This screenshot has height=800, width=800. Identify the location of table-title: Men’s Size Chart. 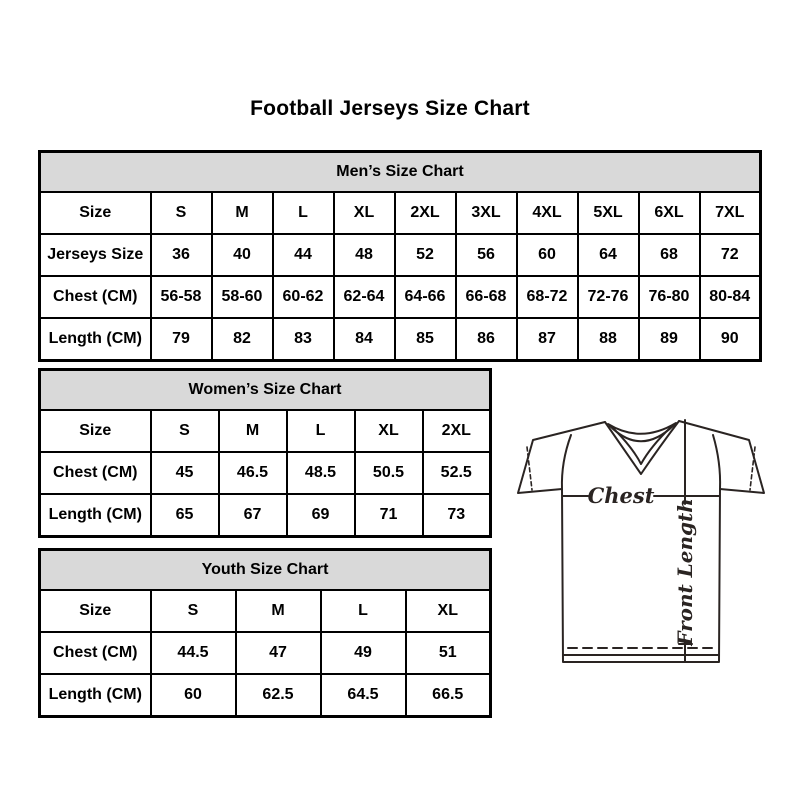
(400, 171).